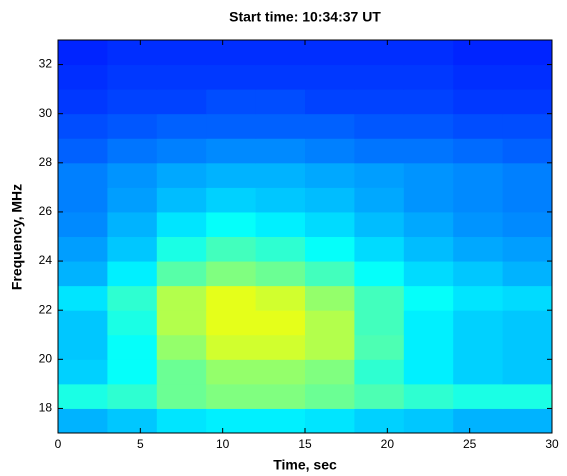 The height and width of the screenshot is (476, 567). I want to click on x-tick-label: 5, so click(140, 444).